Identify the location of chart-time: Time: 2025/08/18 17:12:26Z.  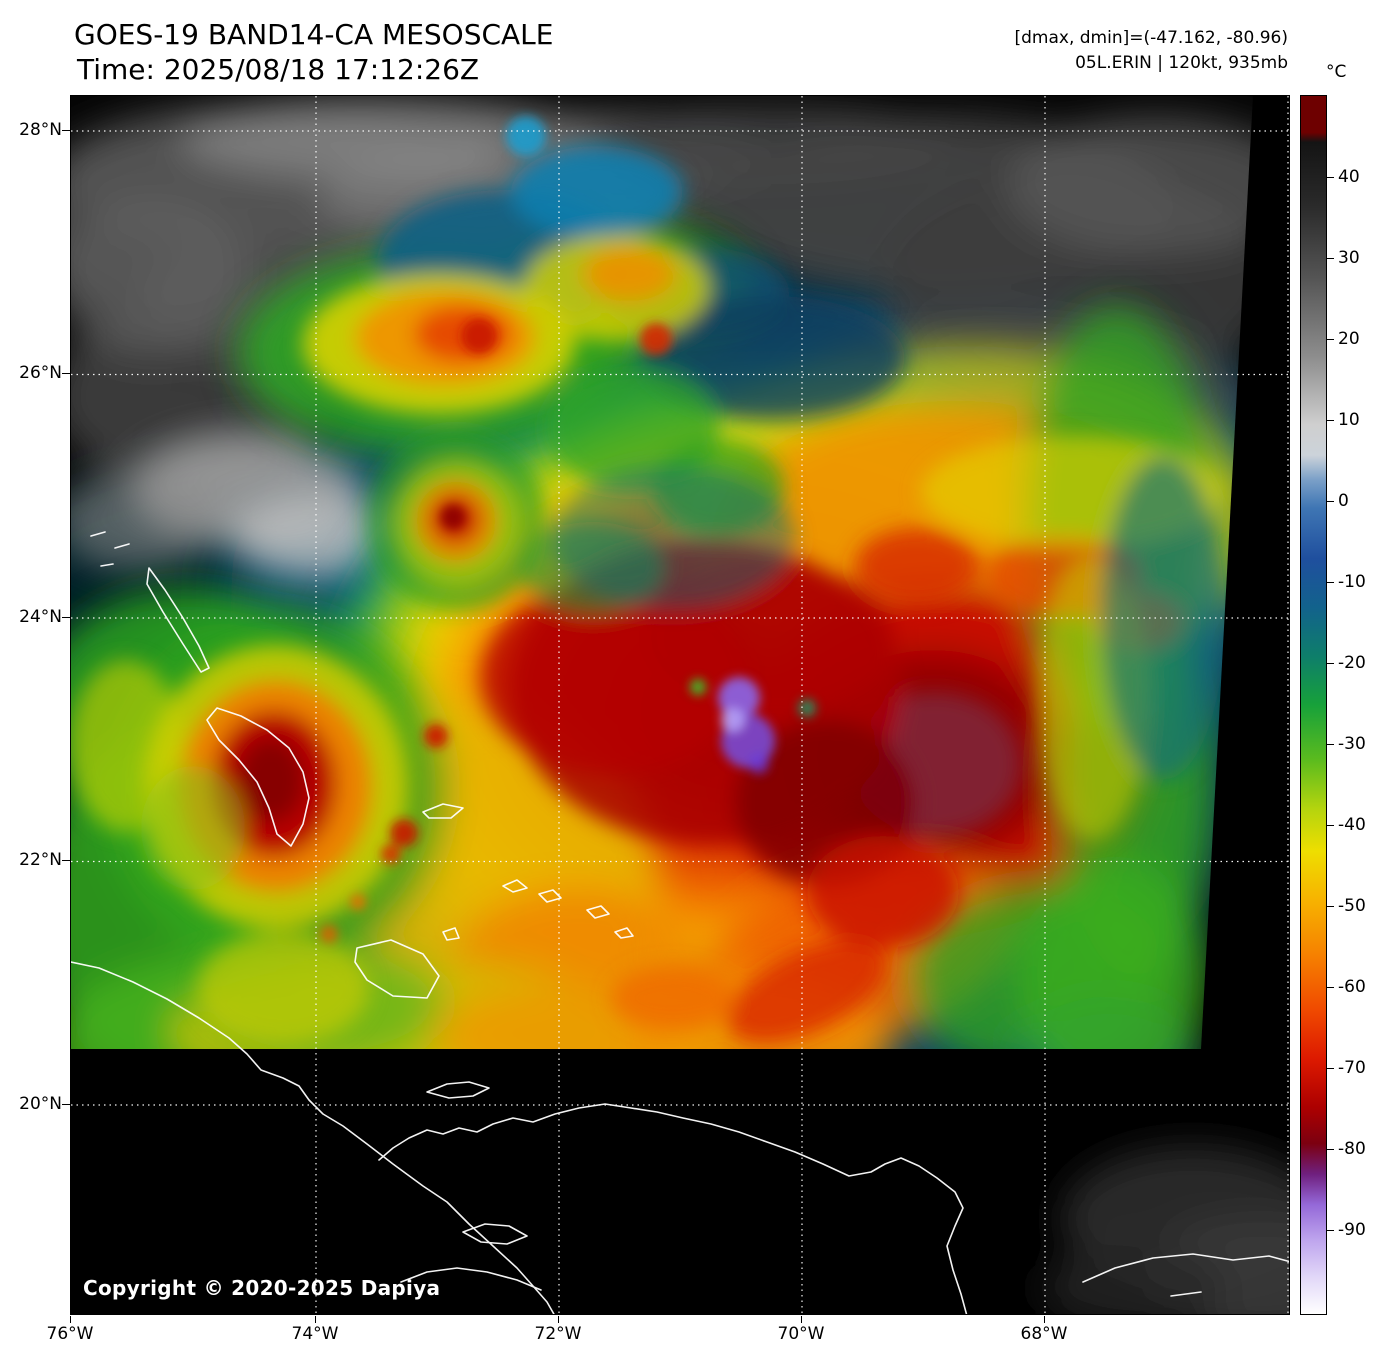
(278, 69).